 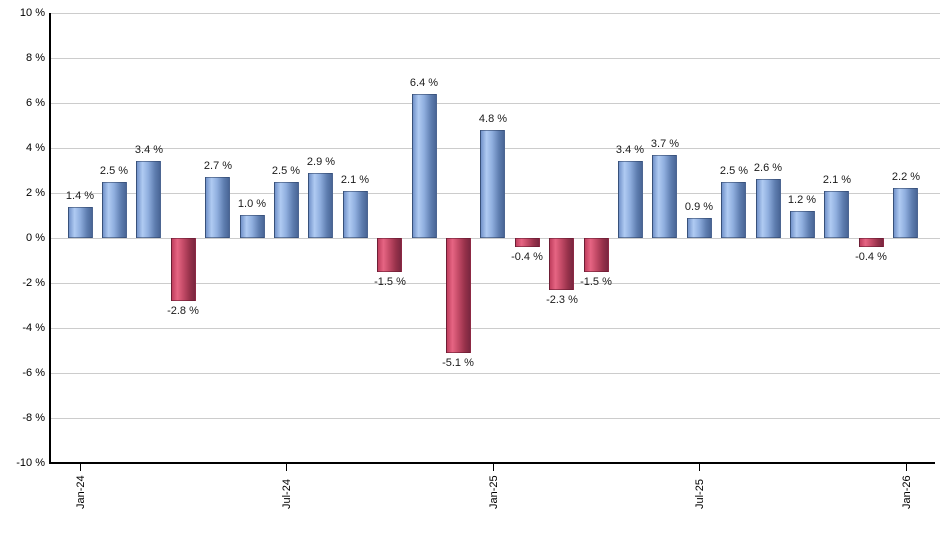 What do you see at coordinates (494, 492) in the screenshot?
I see `x-axis-tick-label: Jan-25` at bounding box center [494, 492].